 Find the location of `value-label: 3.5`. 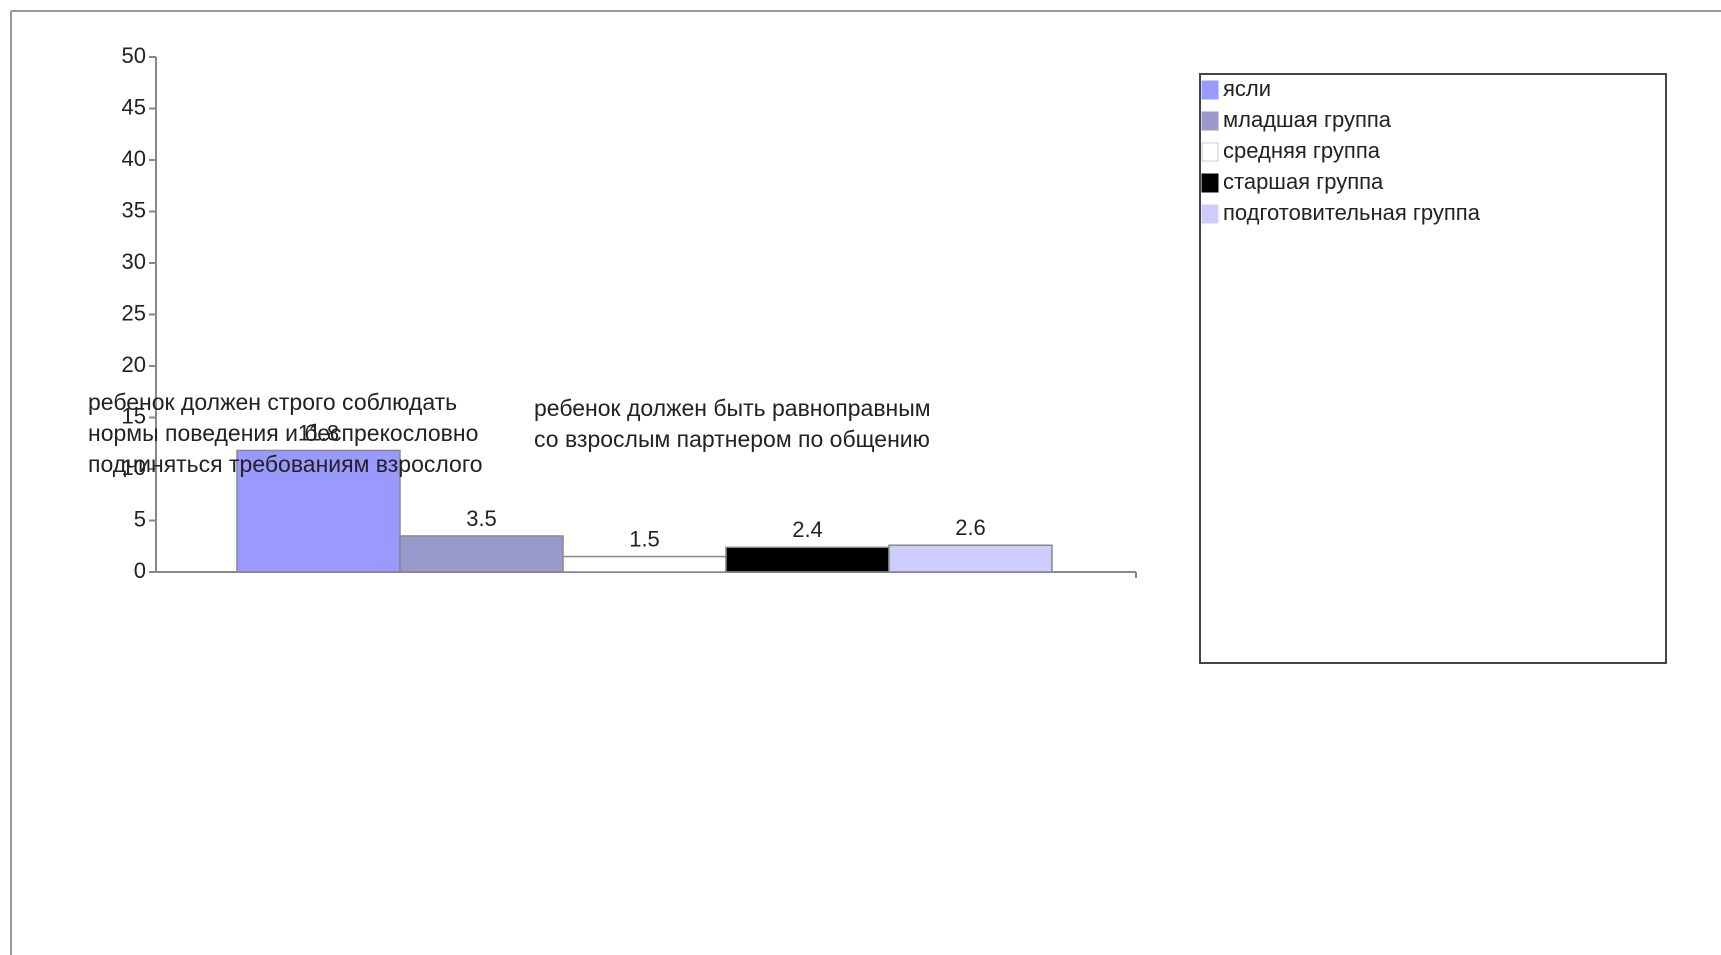

value-label: 3.5 is located at coordinates (481, 518).